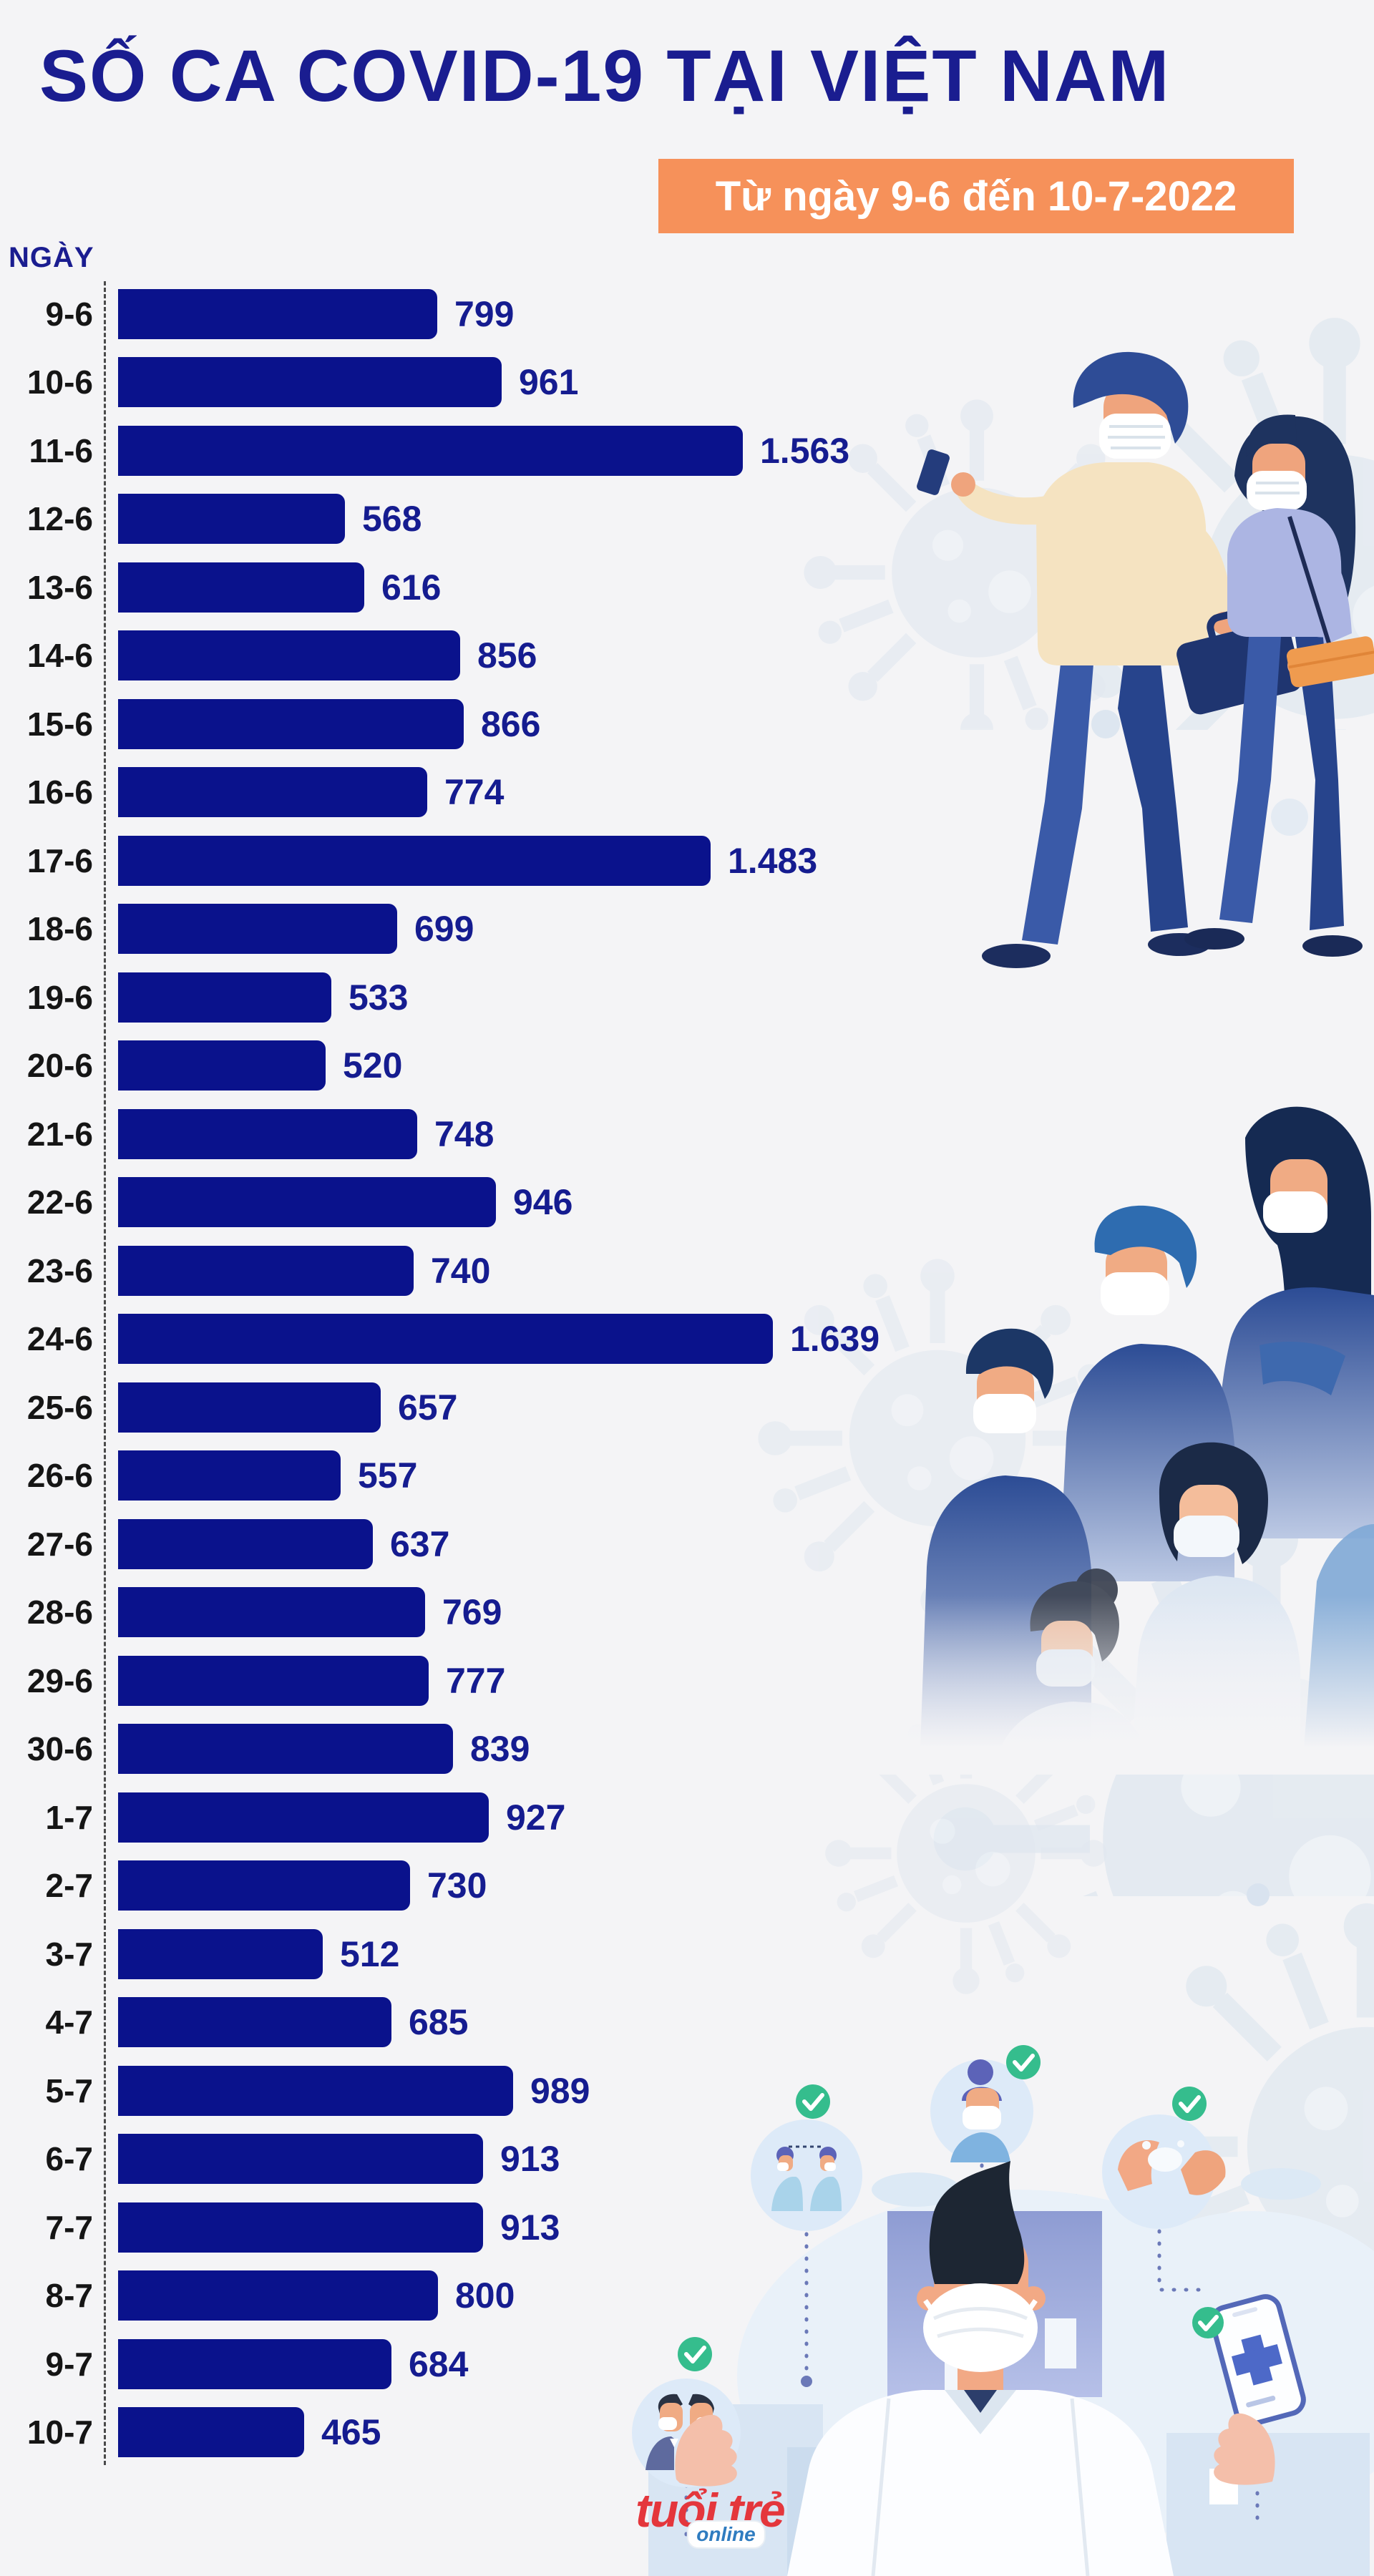 Image resolution: width=1374 pixels, height=2576 pixels. I want to click on category-label: 14-6, so click(59, 656).